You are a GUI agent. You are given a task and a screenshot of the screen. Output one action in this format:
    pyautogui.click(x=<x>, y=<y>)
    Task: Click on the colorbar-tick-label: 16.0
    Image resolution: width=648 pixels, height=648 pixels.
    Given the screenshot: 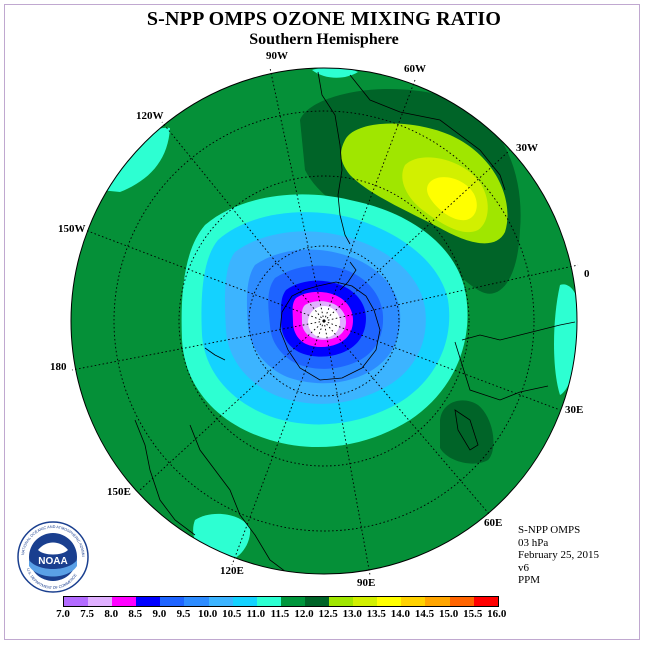 What is the action you would take?
    pyautogui.click(x=497, y=614)
    